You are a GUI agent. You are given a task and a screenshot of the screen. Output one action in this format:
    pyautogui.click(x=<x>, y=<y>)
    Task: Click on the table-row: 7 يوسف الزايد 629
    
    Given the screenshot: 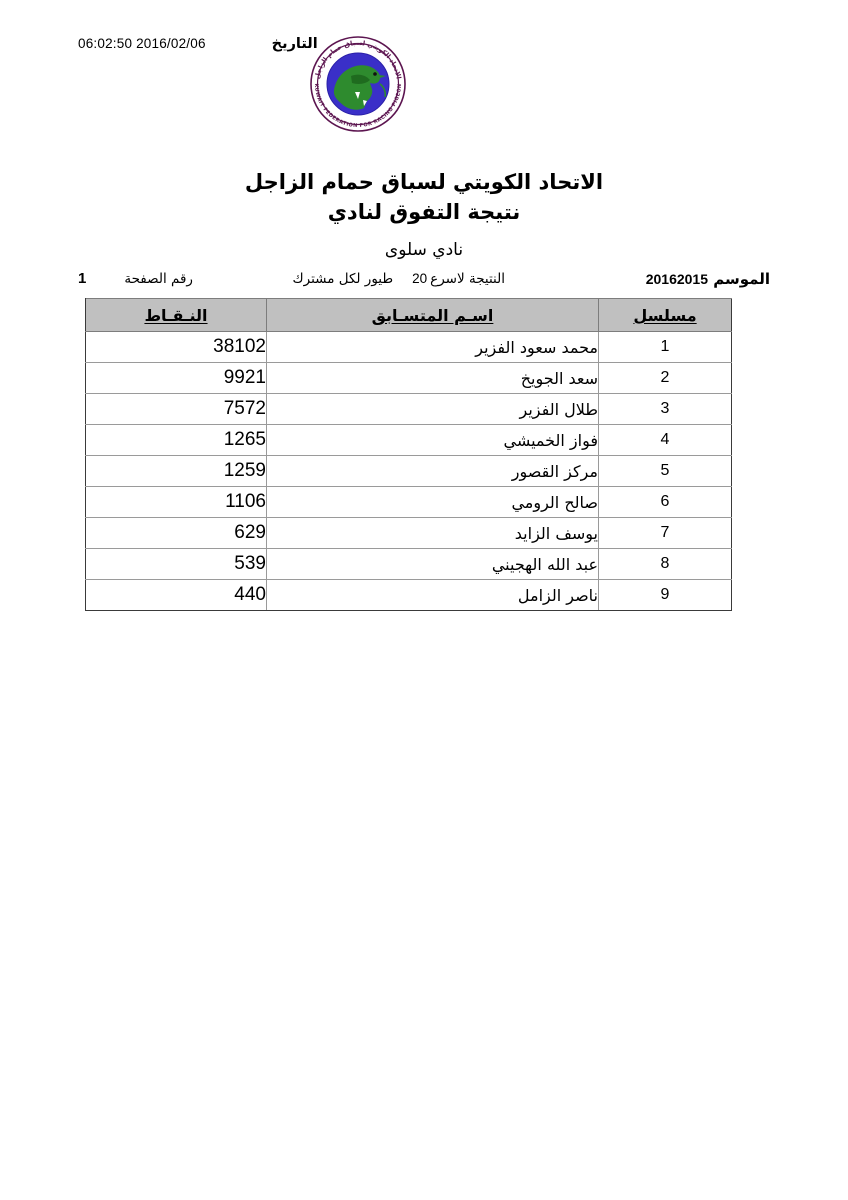 What is the action you would take?
    pyautogui.click(x=408, y=533)
    